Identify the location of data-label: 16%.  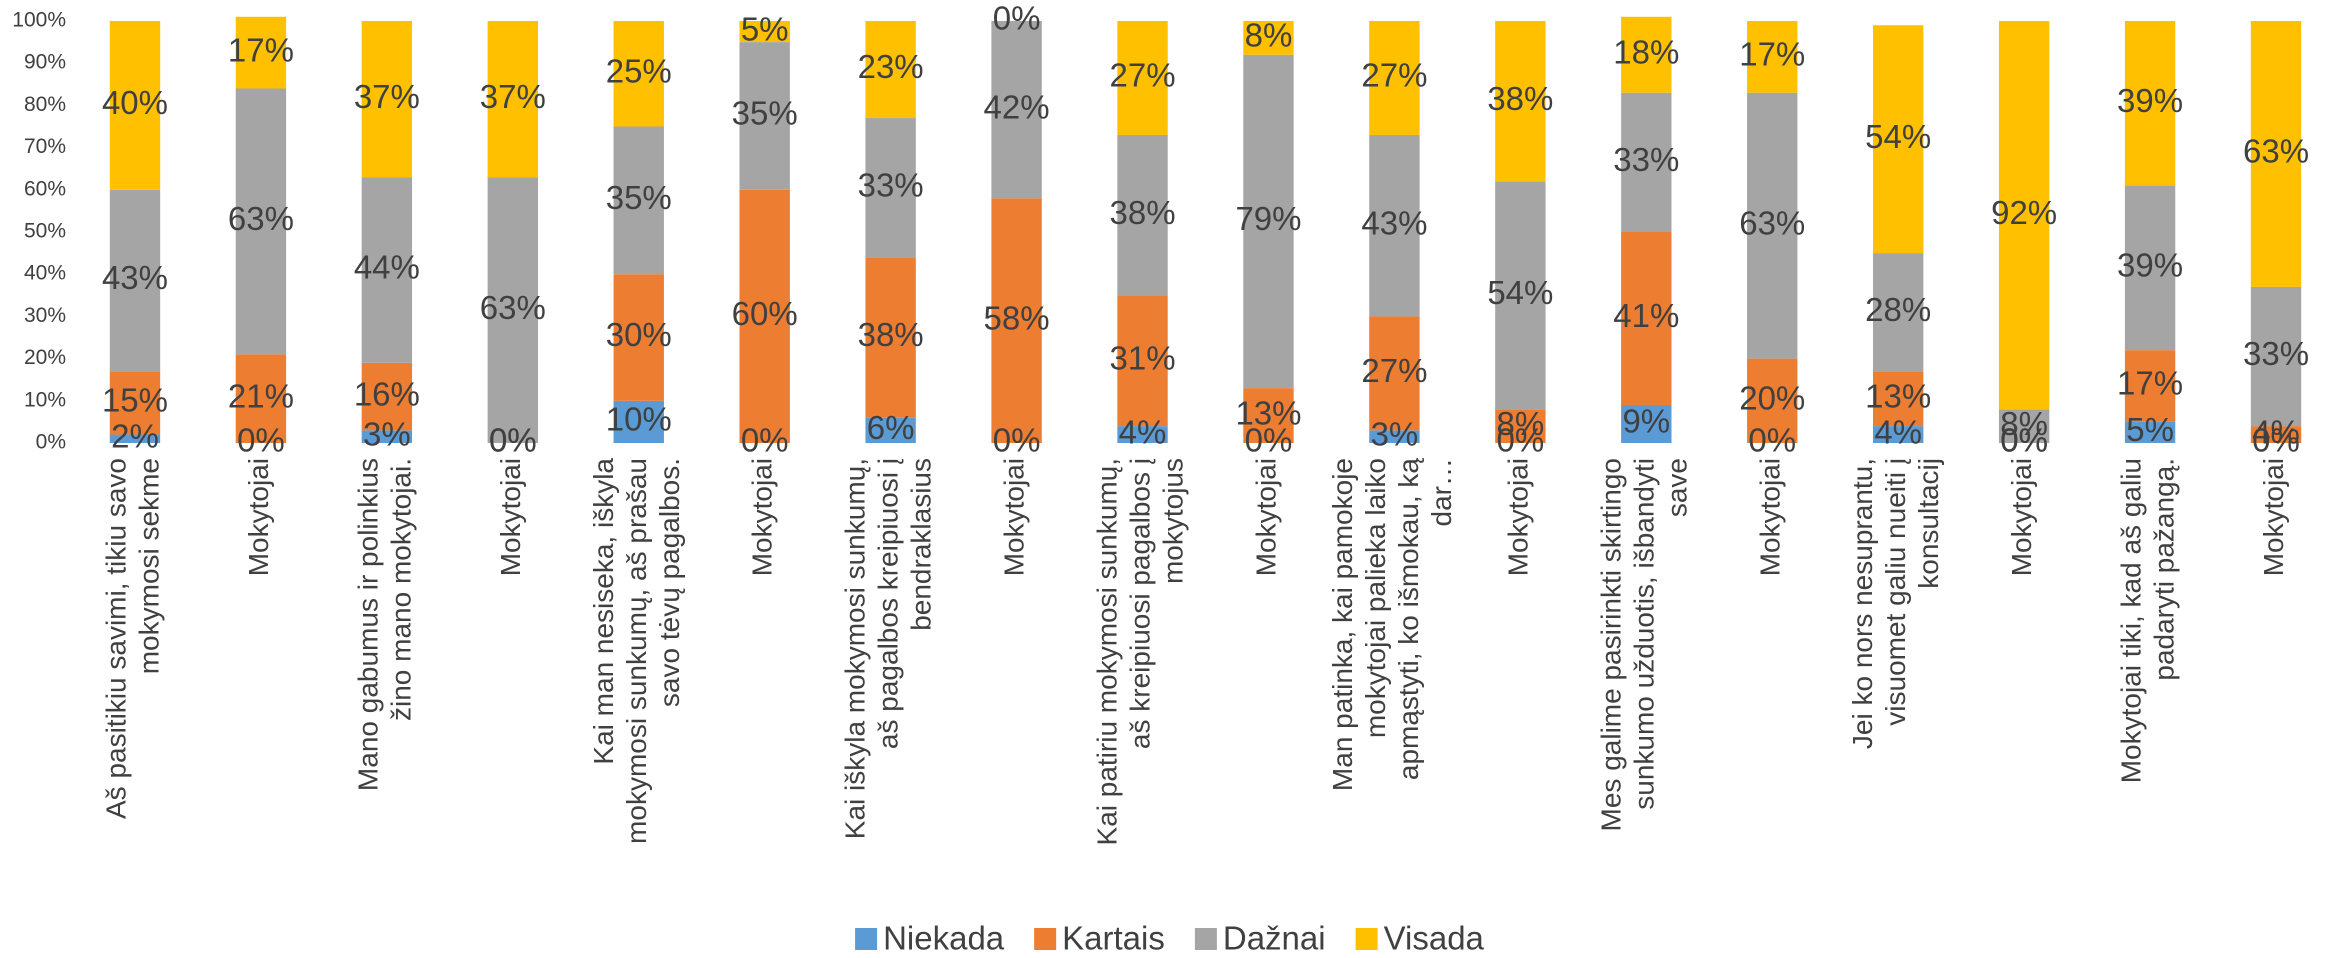
(387, 393).